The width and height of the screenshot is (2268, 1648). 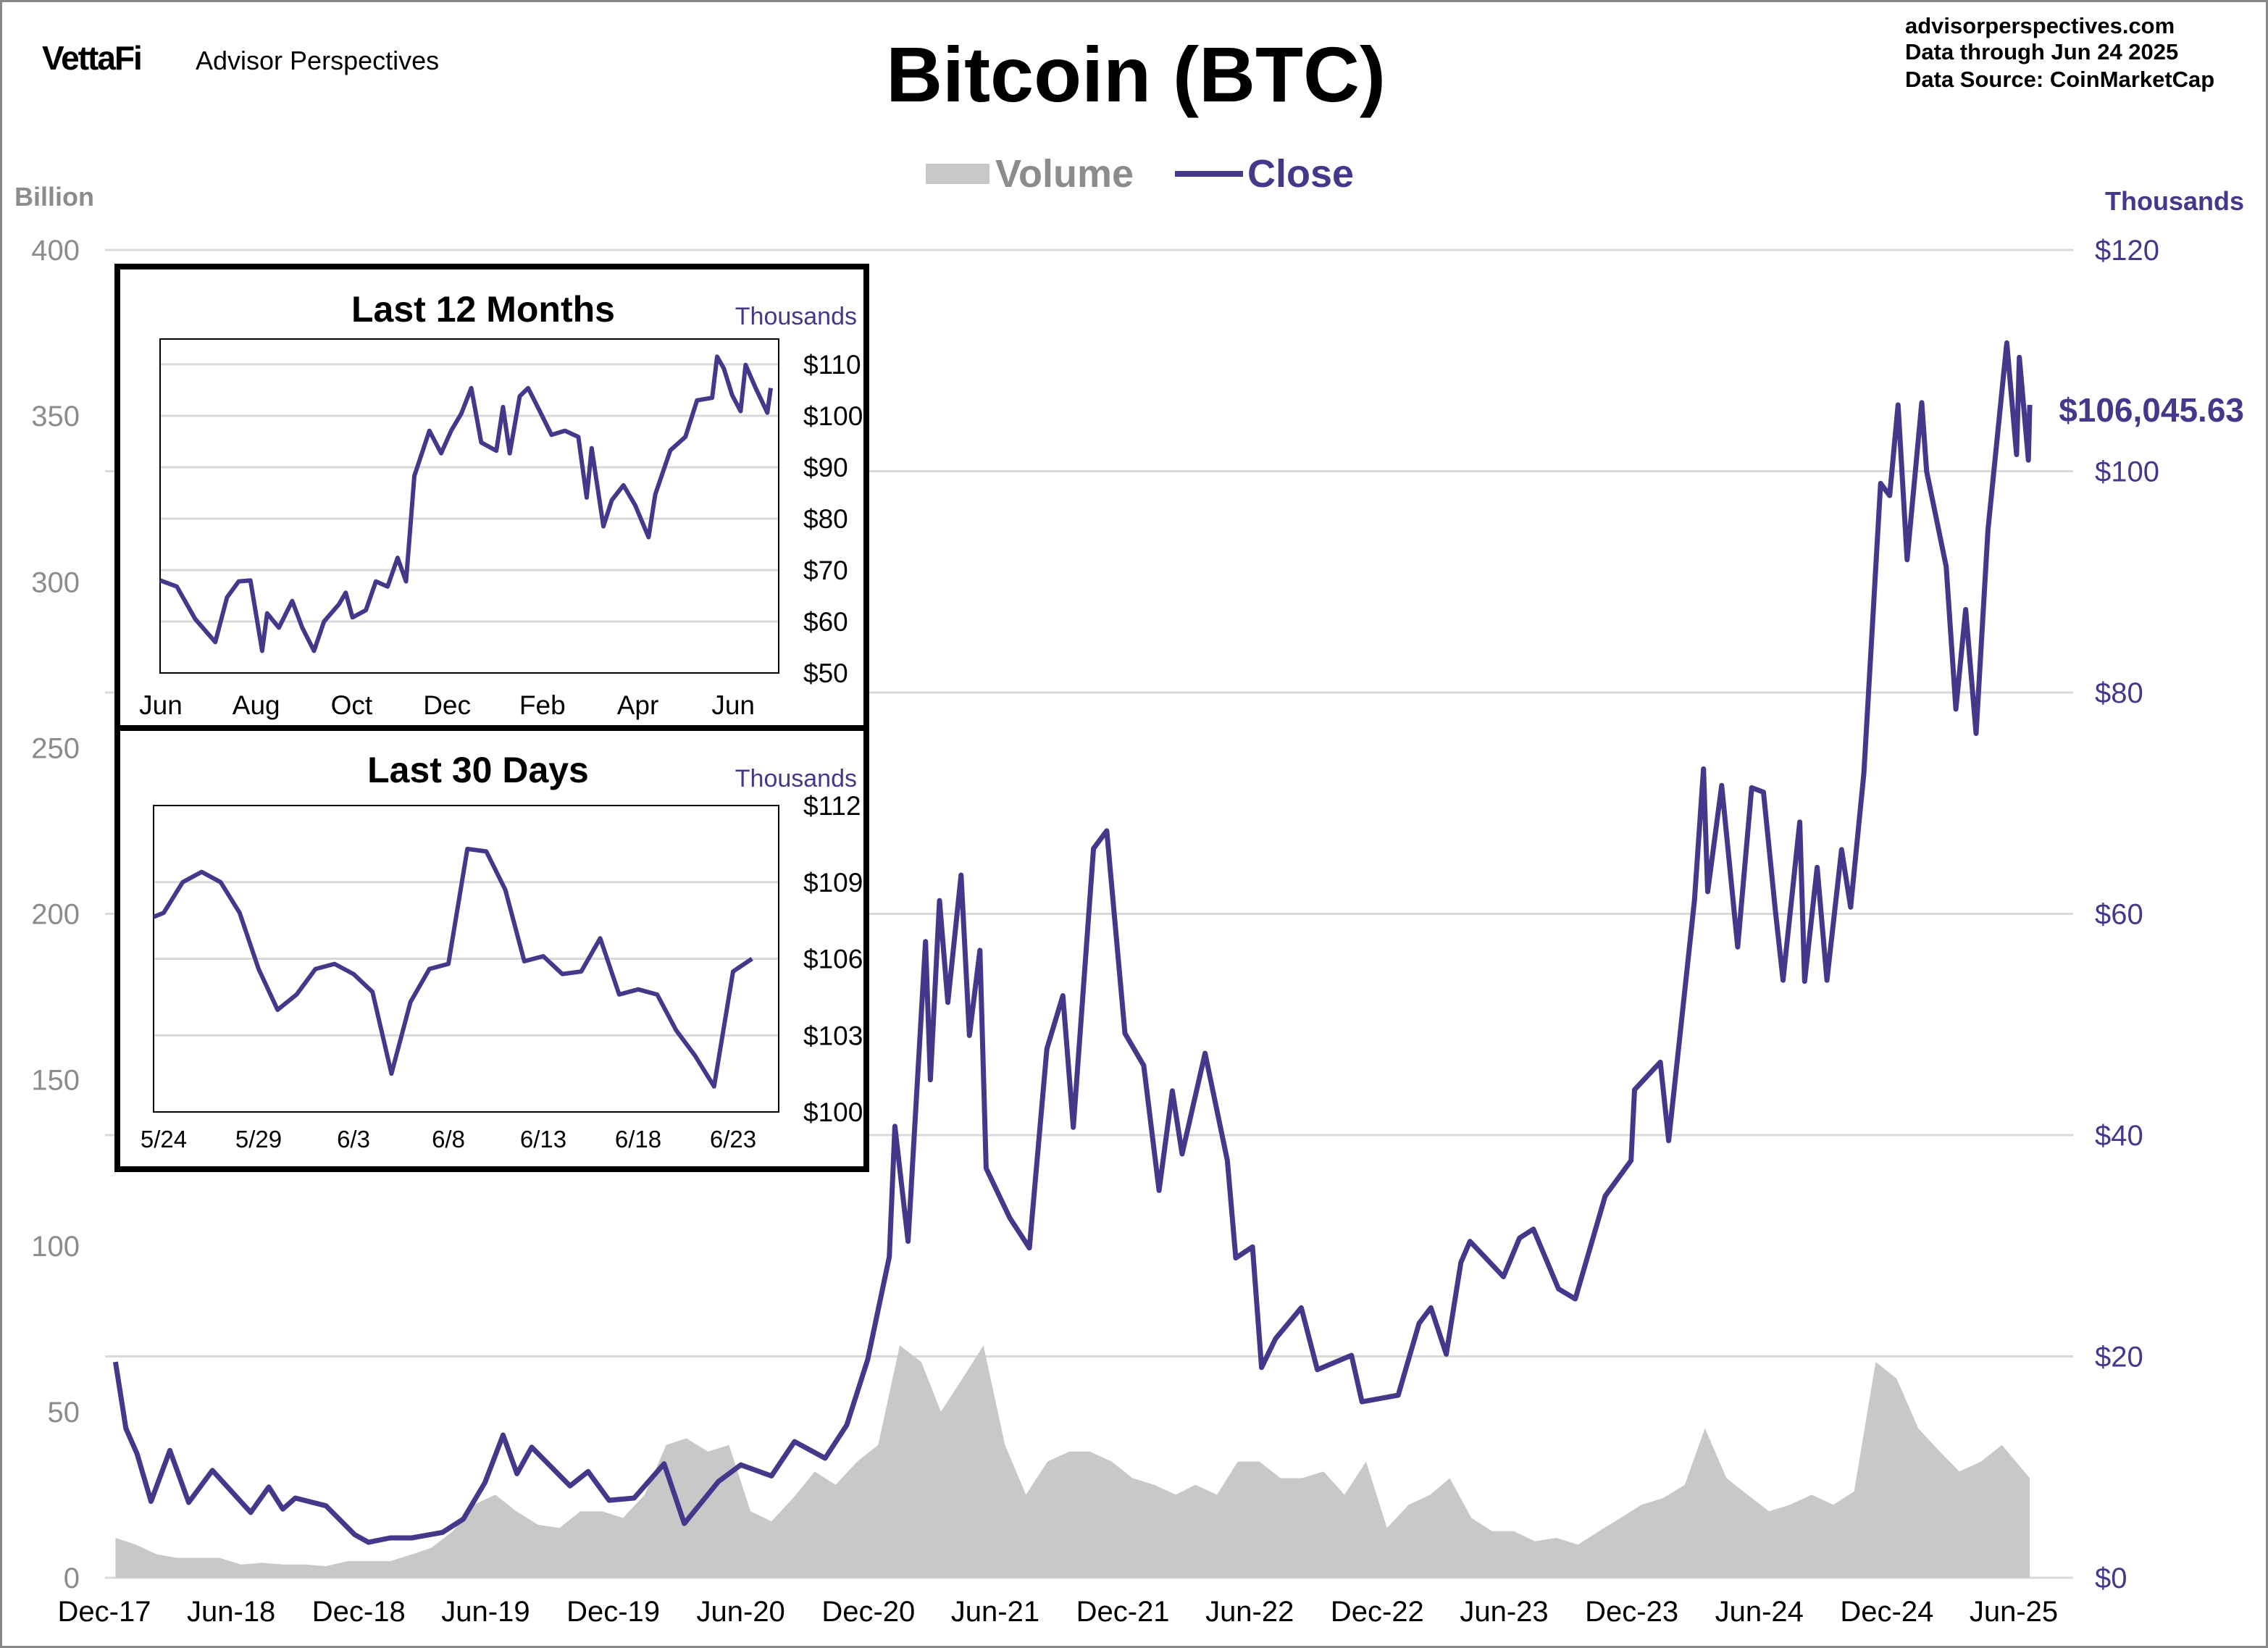 What do you see at coordinates (1136, 74) in the screenshot?
I see `chart-title: Bitcoin (BTC)` at bounding box center [1136, 74].